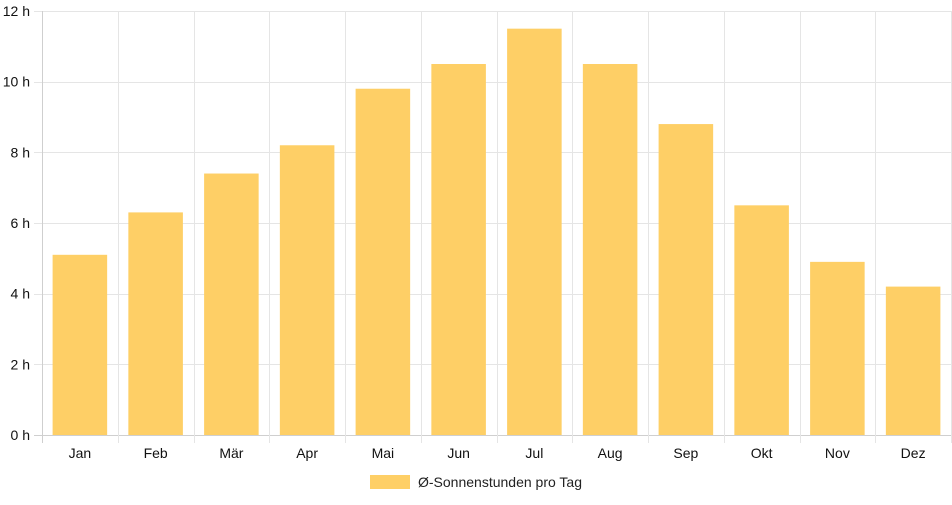 The width and height of the screenshot is (952, 505). I want to click on x-tick-label: Aug, so click(610, 453).